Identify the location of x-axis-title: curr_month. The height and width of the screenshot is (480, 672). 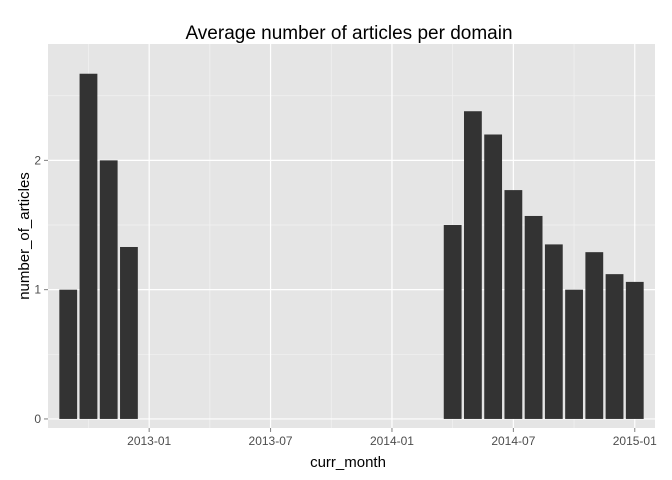
(348, 462).